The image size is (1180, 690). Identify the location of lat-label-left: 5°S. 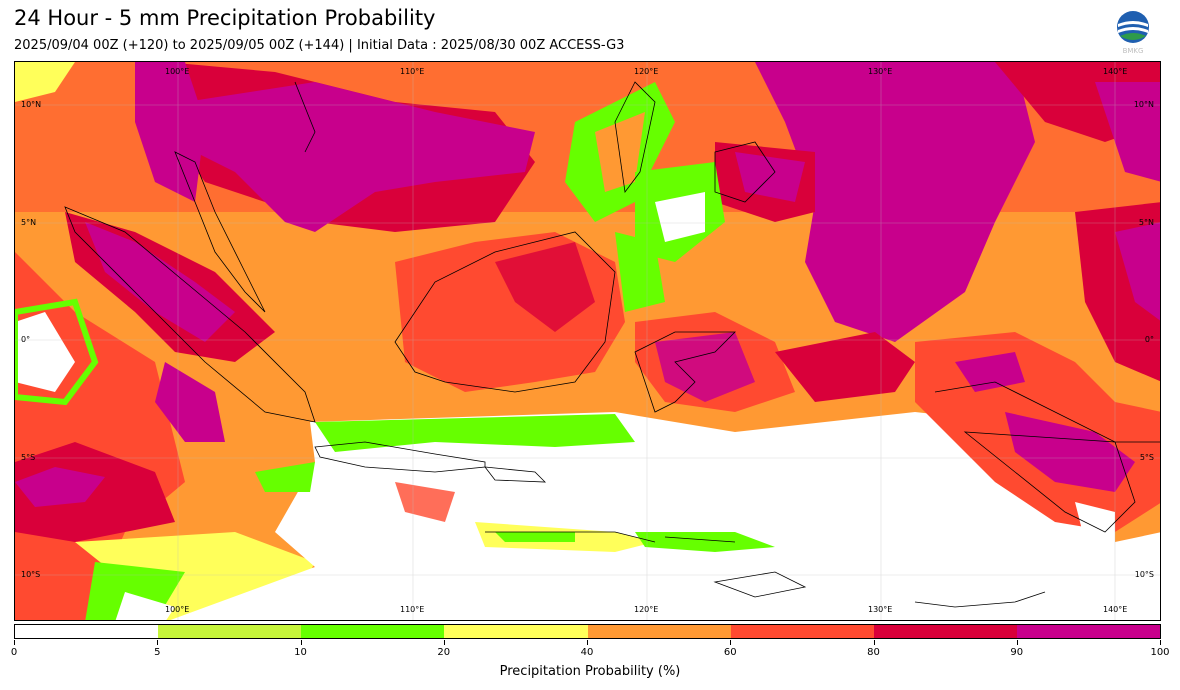
(28, 457).